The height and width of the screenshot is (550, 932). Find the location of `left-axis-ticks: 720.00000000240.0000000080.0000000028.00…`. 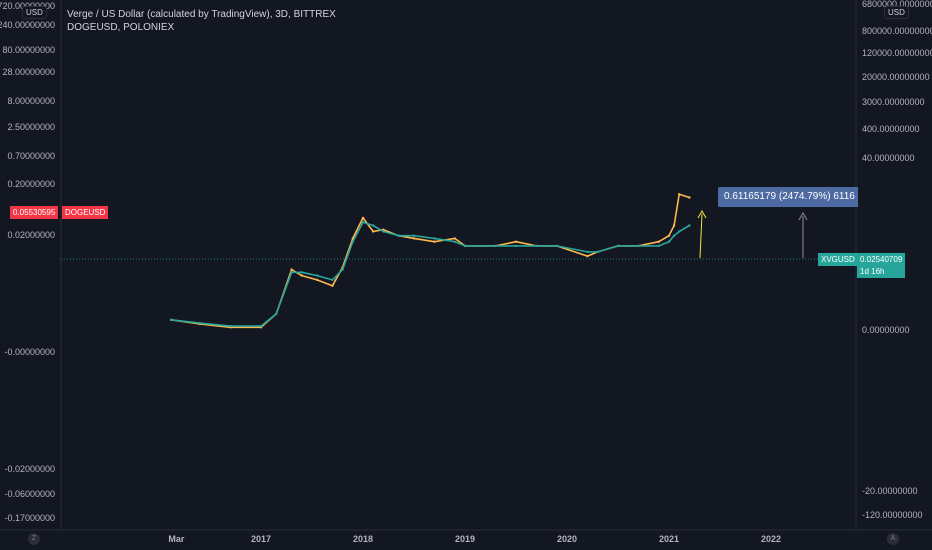

left-axis-ticks: 720.00000000240.0000000080.0000000028.00… is located at coordinates (27, 262).